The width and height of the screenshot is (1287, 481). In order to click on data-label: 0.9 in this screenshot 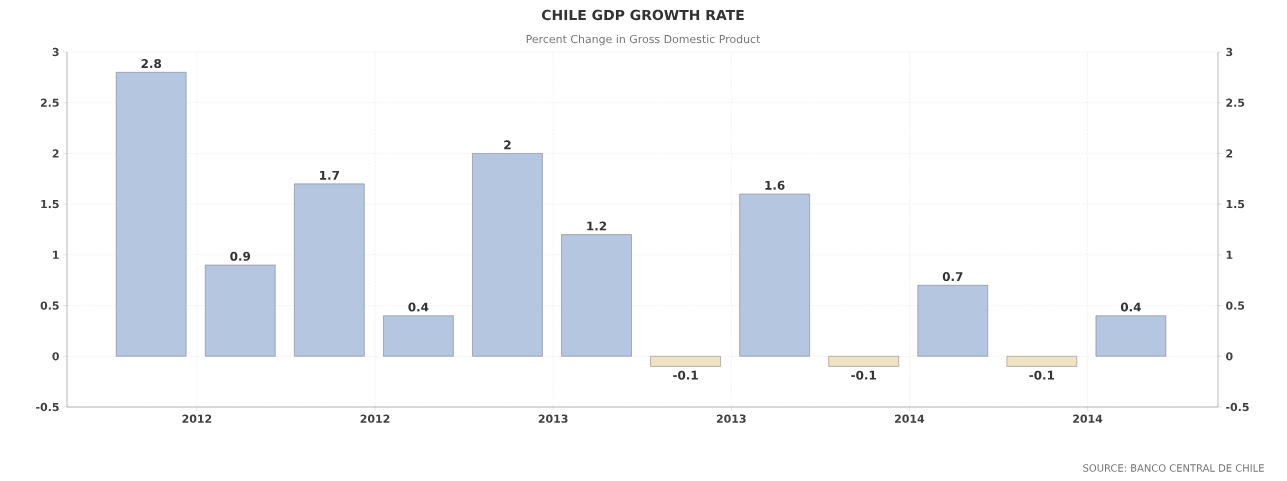, I will do `click(240, 256)`.